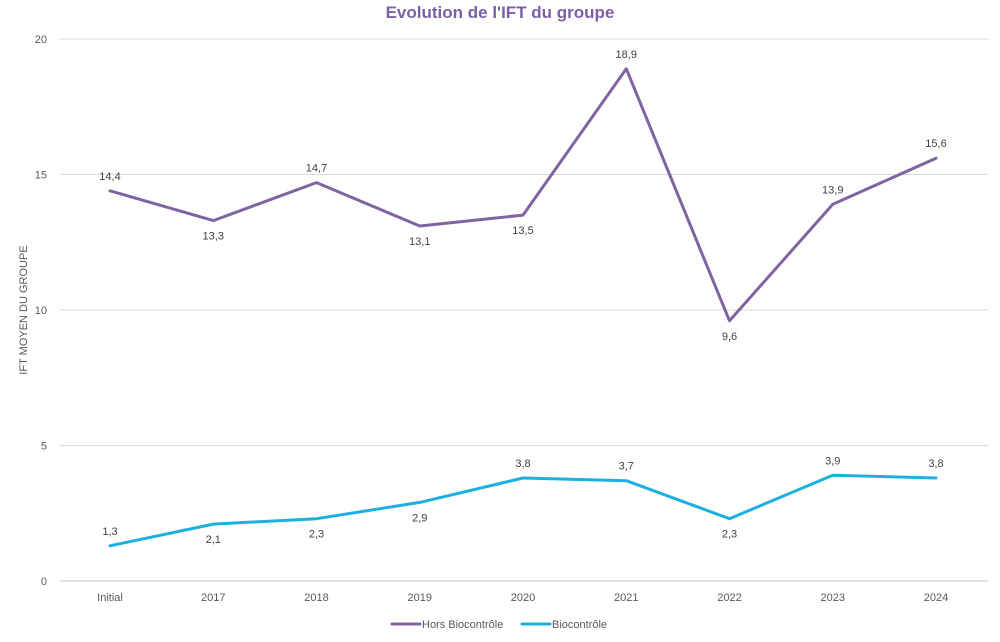  I want to click on chart-title: Evolution de l'IFT du groupe, so click(500, 12).